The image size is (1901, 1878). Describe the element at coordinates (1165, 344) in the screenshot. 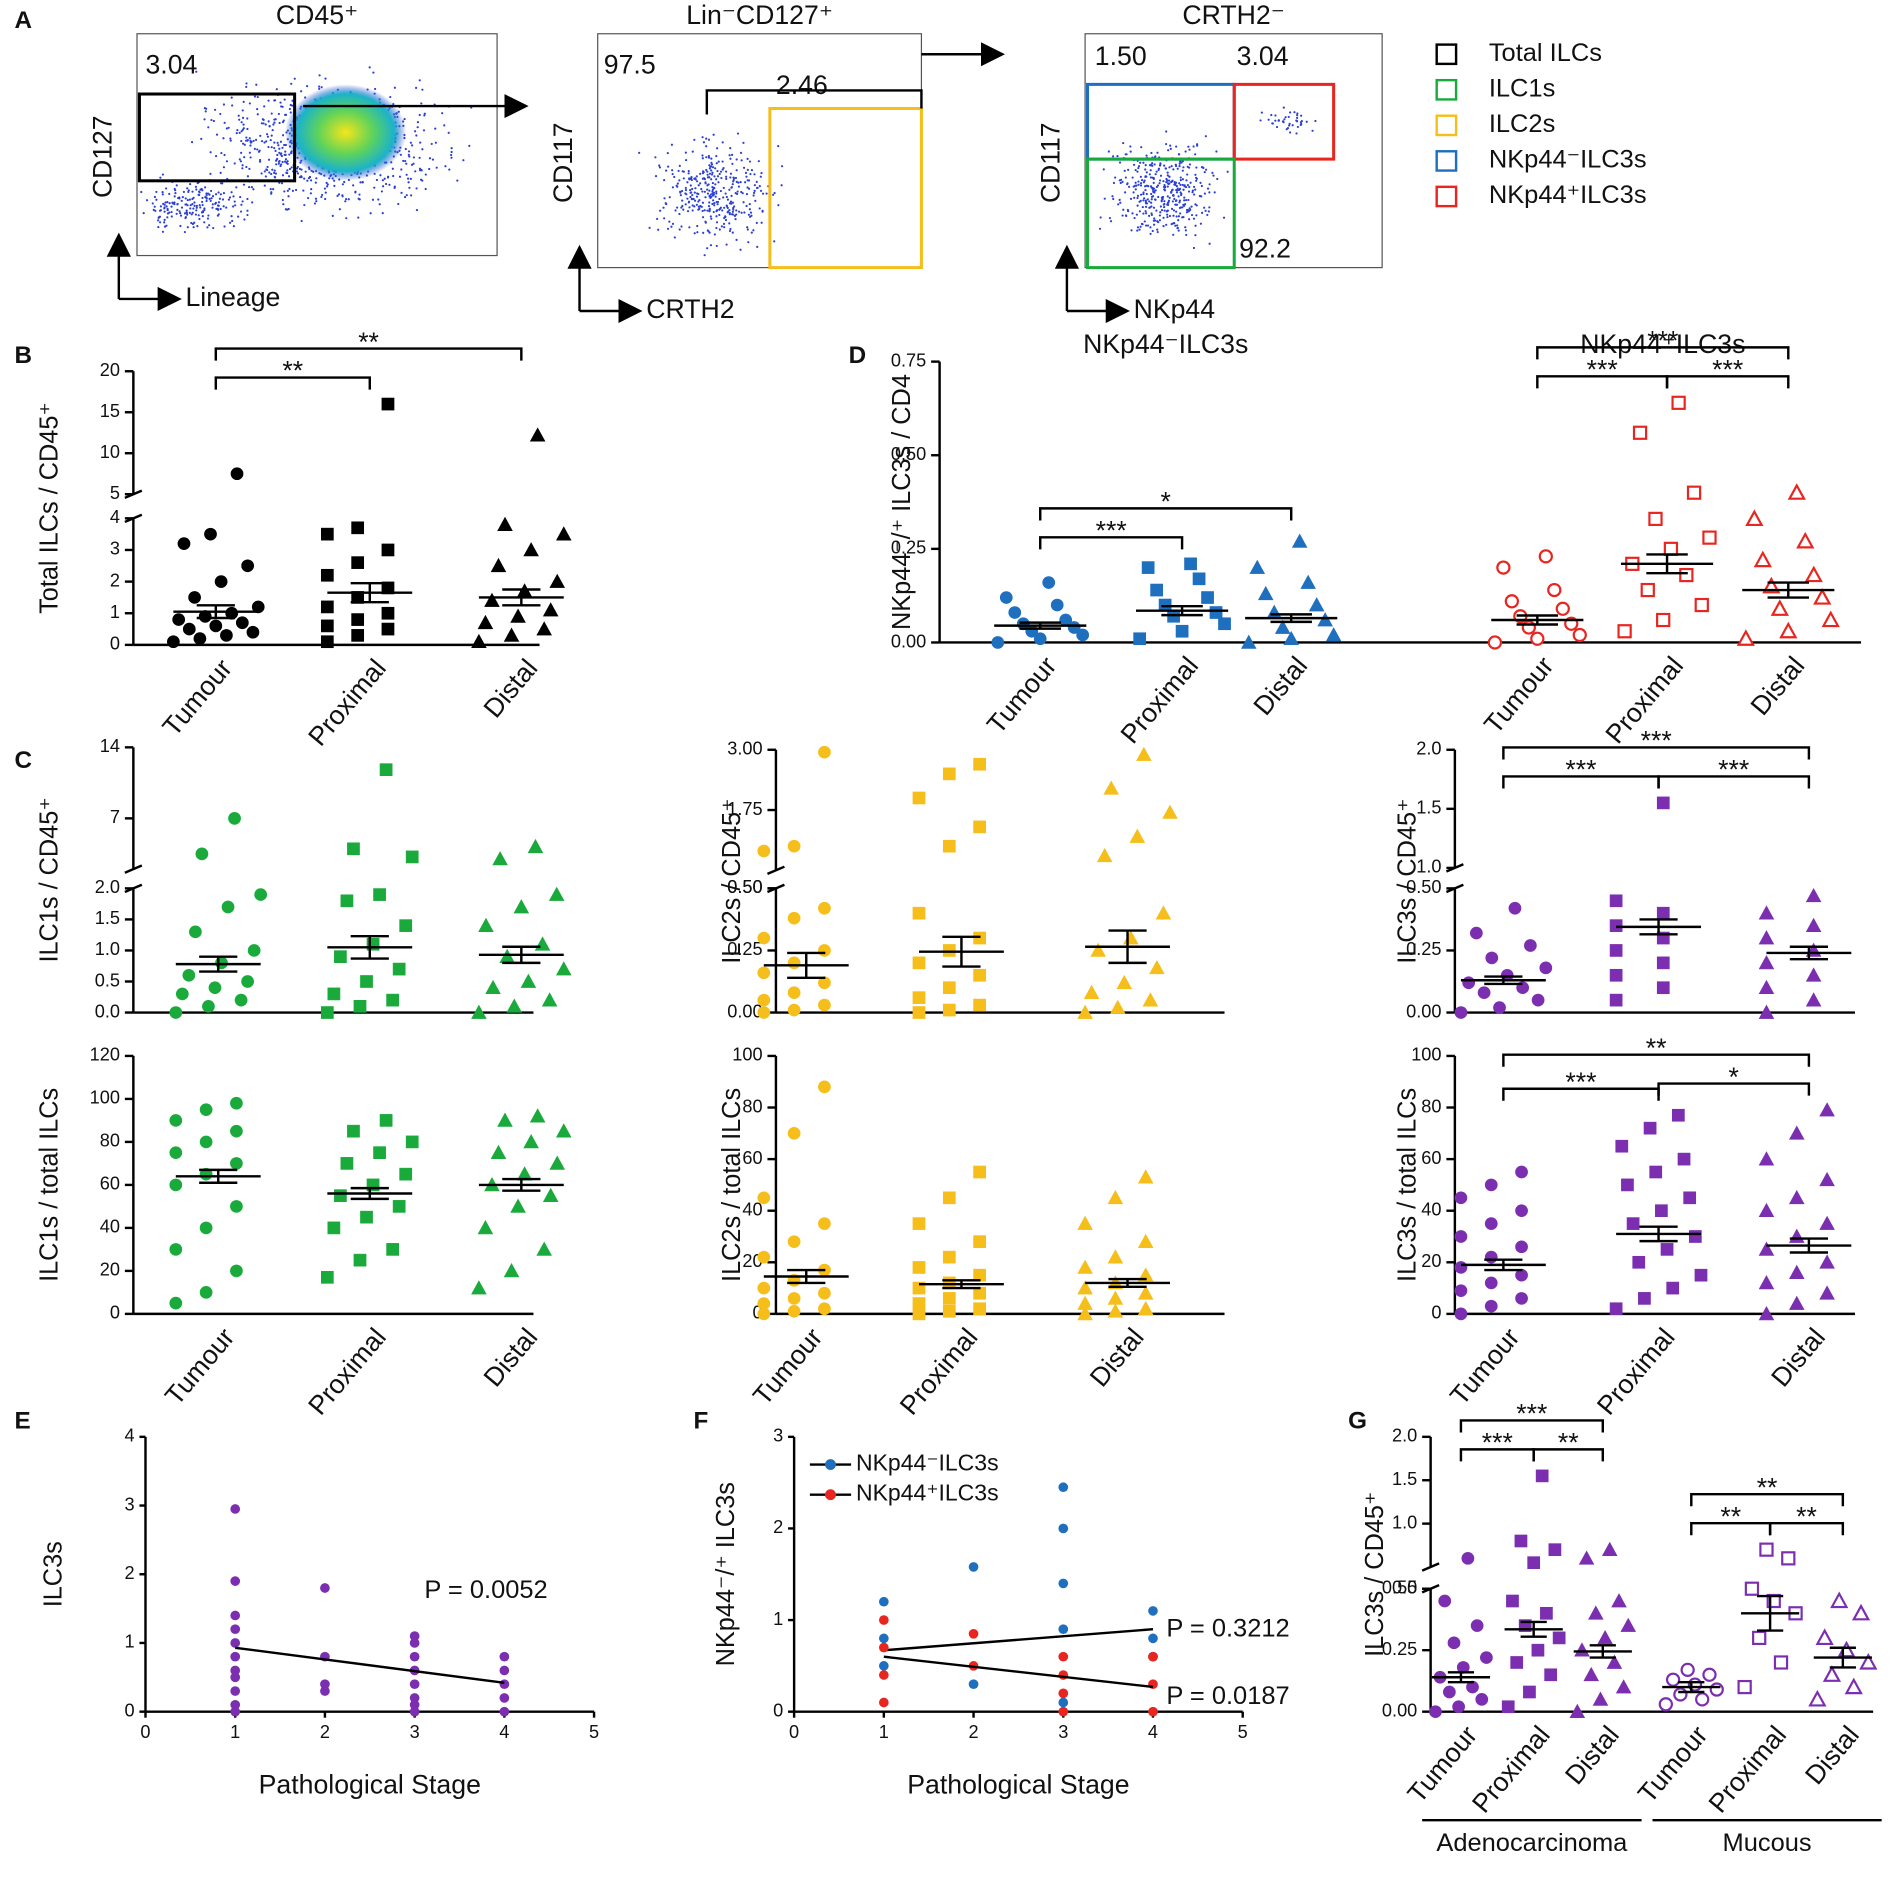

I see `group-title: NKp44⁻ILC3s` at that location.